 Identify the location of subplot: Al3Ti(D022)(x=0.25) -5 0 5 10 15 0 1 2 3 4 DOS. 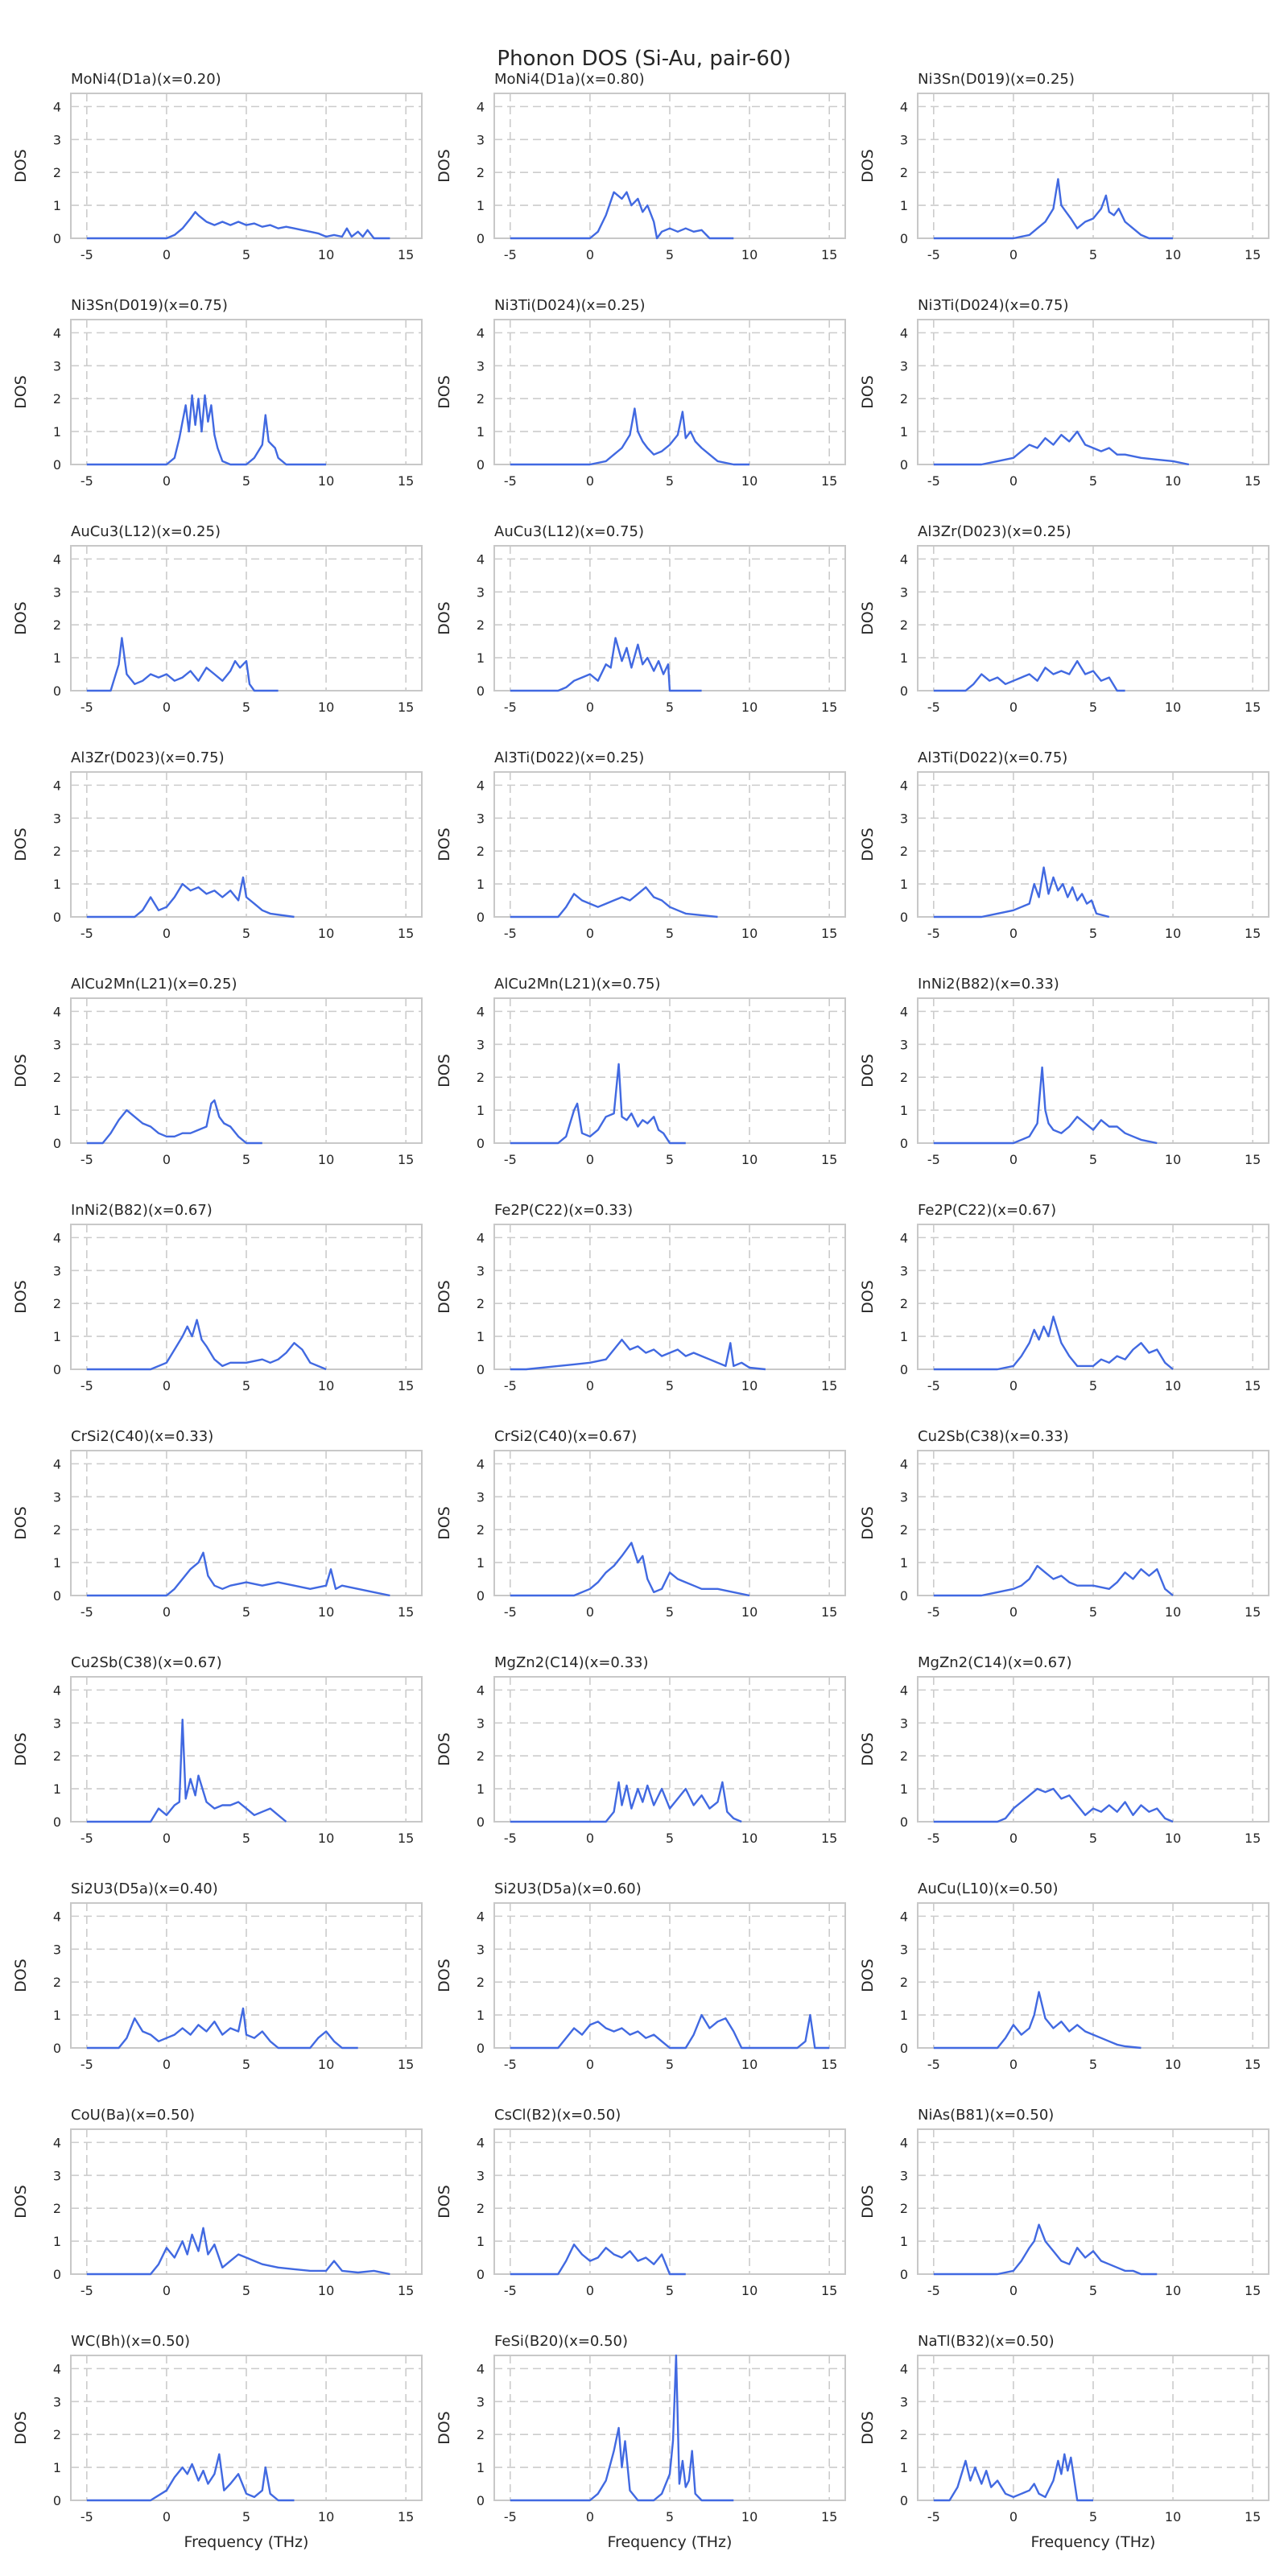
(641, 845).